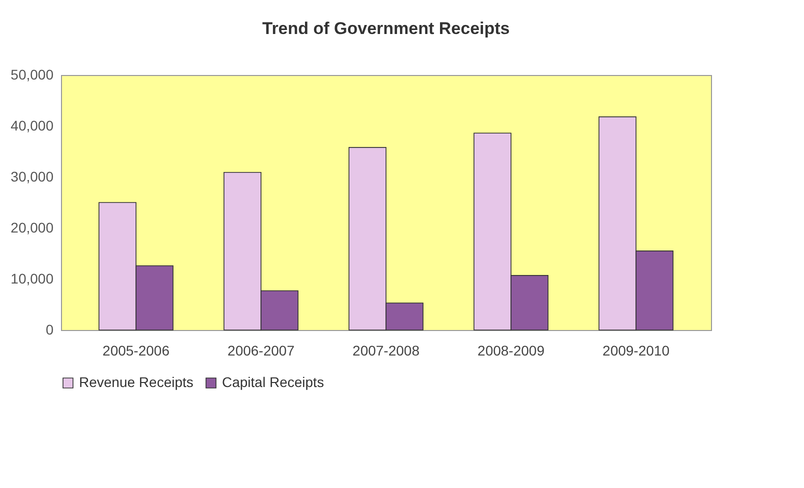 This screenshot has height=488, width=804. What do you see at coordinates (50, 330) in the screenshot?
I see `y-tick-label: 0` at bounding box center [50, 330].